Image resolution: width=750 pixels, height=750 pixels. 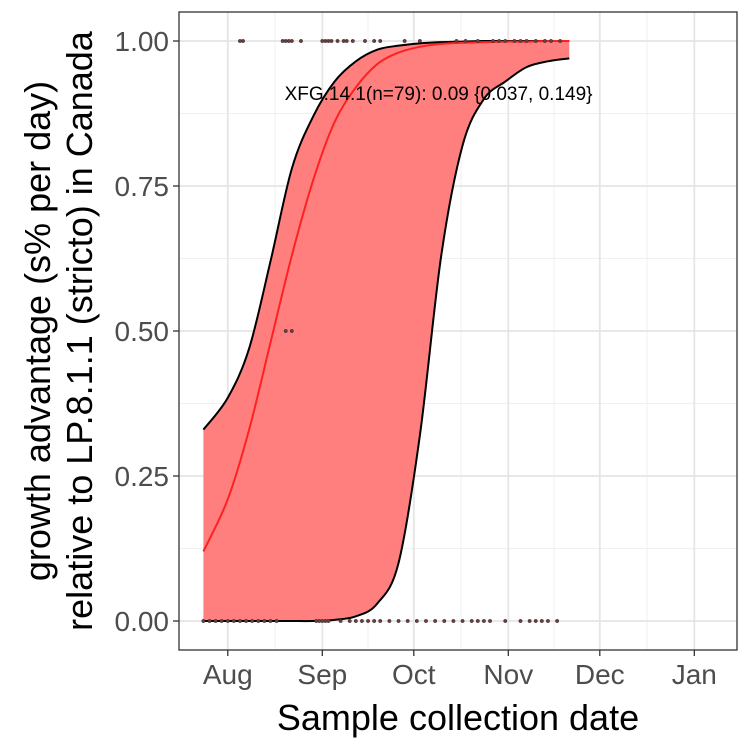 I want to click on y-axis: 0.00 0.25 0.50 0.75 1.00, so click(x=147, y=331).